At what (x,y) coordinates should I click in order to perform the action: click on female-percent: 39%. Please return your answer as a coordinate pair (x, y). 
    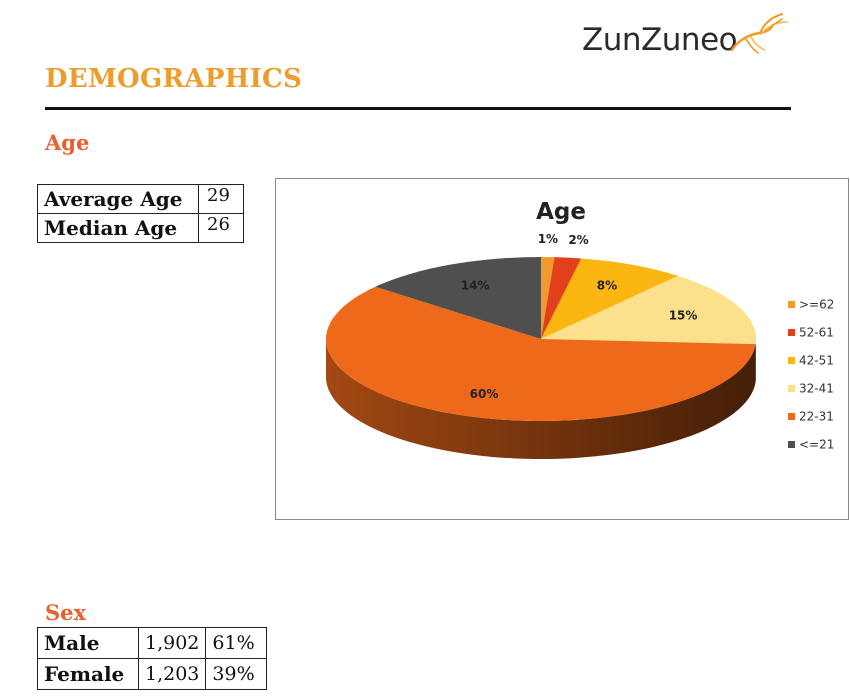
    Looking at the image, I should click on (236, 674).